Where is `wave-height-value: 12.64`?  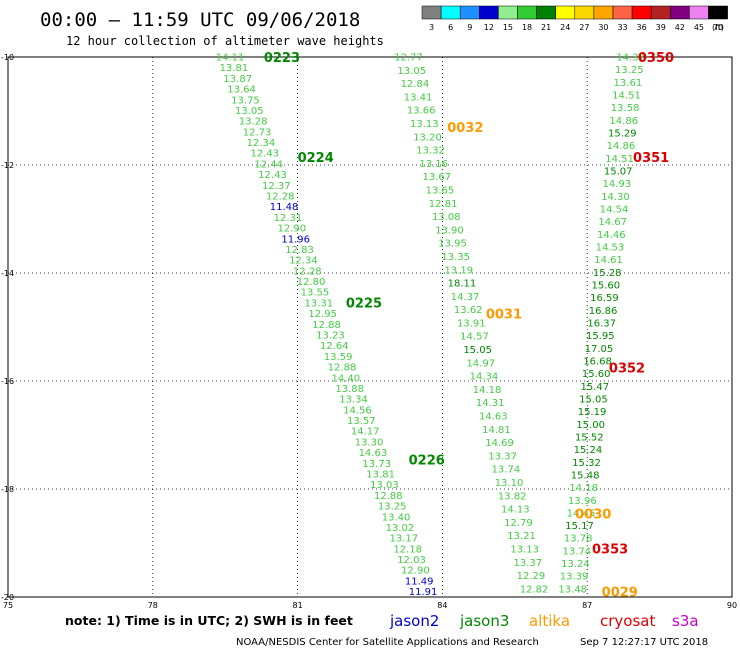
wave-height-value: 12.64 is located at coordinates (334, 346).